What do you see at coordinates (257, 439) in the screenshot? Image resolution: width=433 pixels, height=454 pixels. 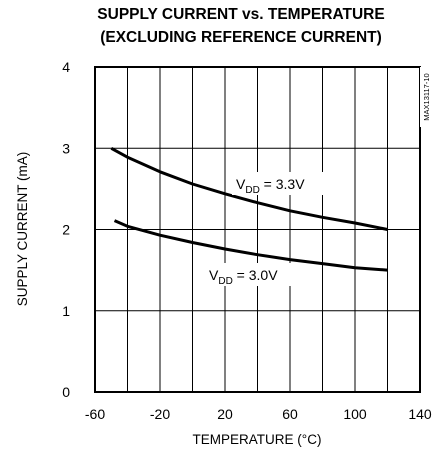 I see `x-axis-label: TEMPERATURE (°C)` at bounding box center [257, 439].